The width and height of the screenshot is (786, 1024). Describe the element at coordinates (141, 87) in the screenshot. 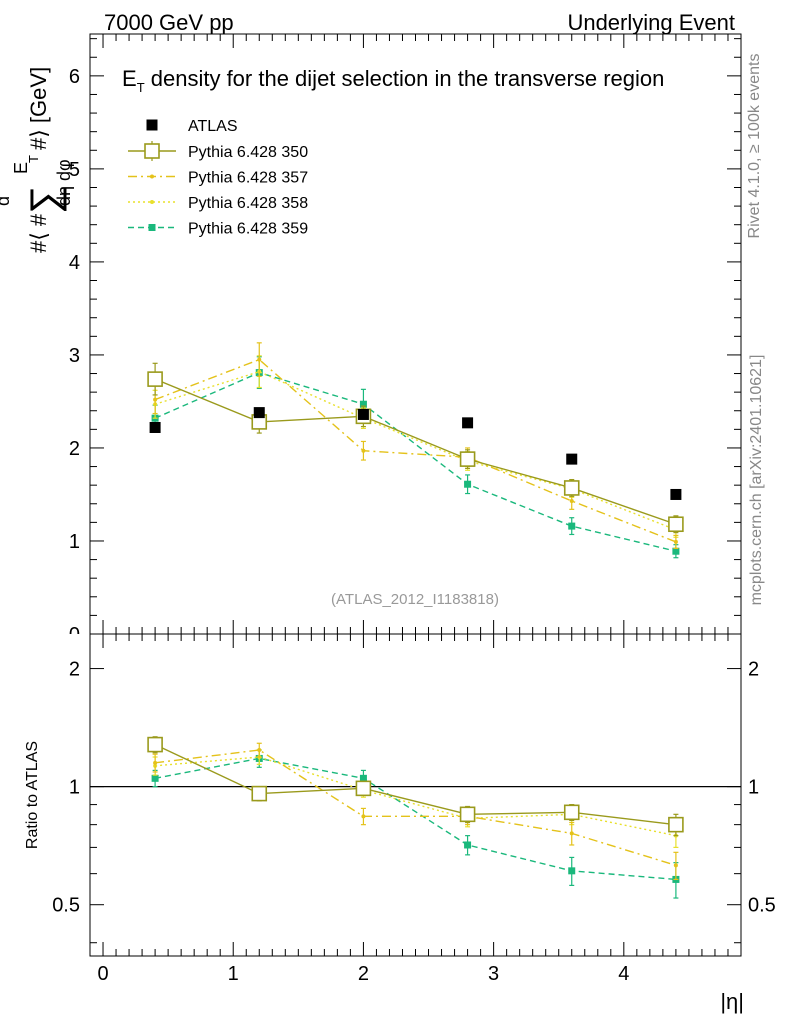

I see `plot-title-sub: T` at that location.